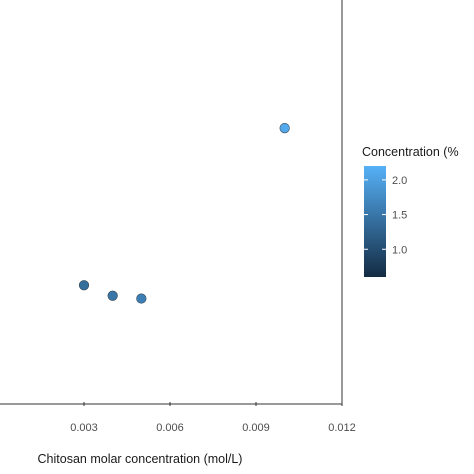 This screenshot has width=474, height=474. I want to click on colorbar-title: Concentration (%, so click(410, 152).